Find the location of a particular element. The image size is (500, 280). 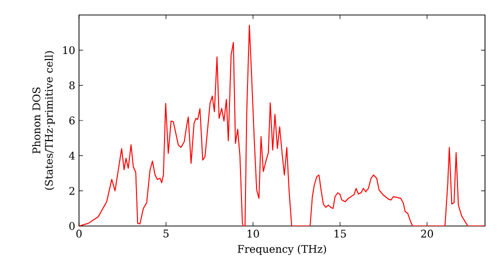

x-tick-label: 5 is located at coordinates (166, 234).